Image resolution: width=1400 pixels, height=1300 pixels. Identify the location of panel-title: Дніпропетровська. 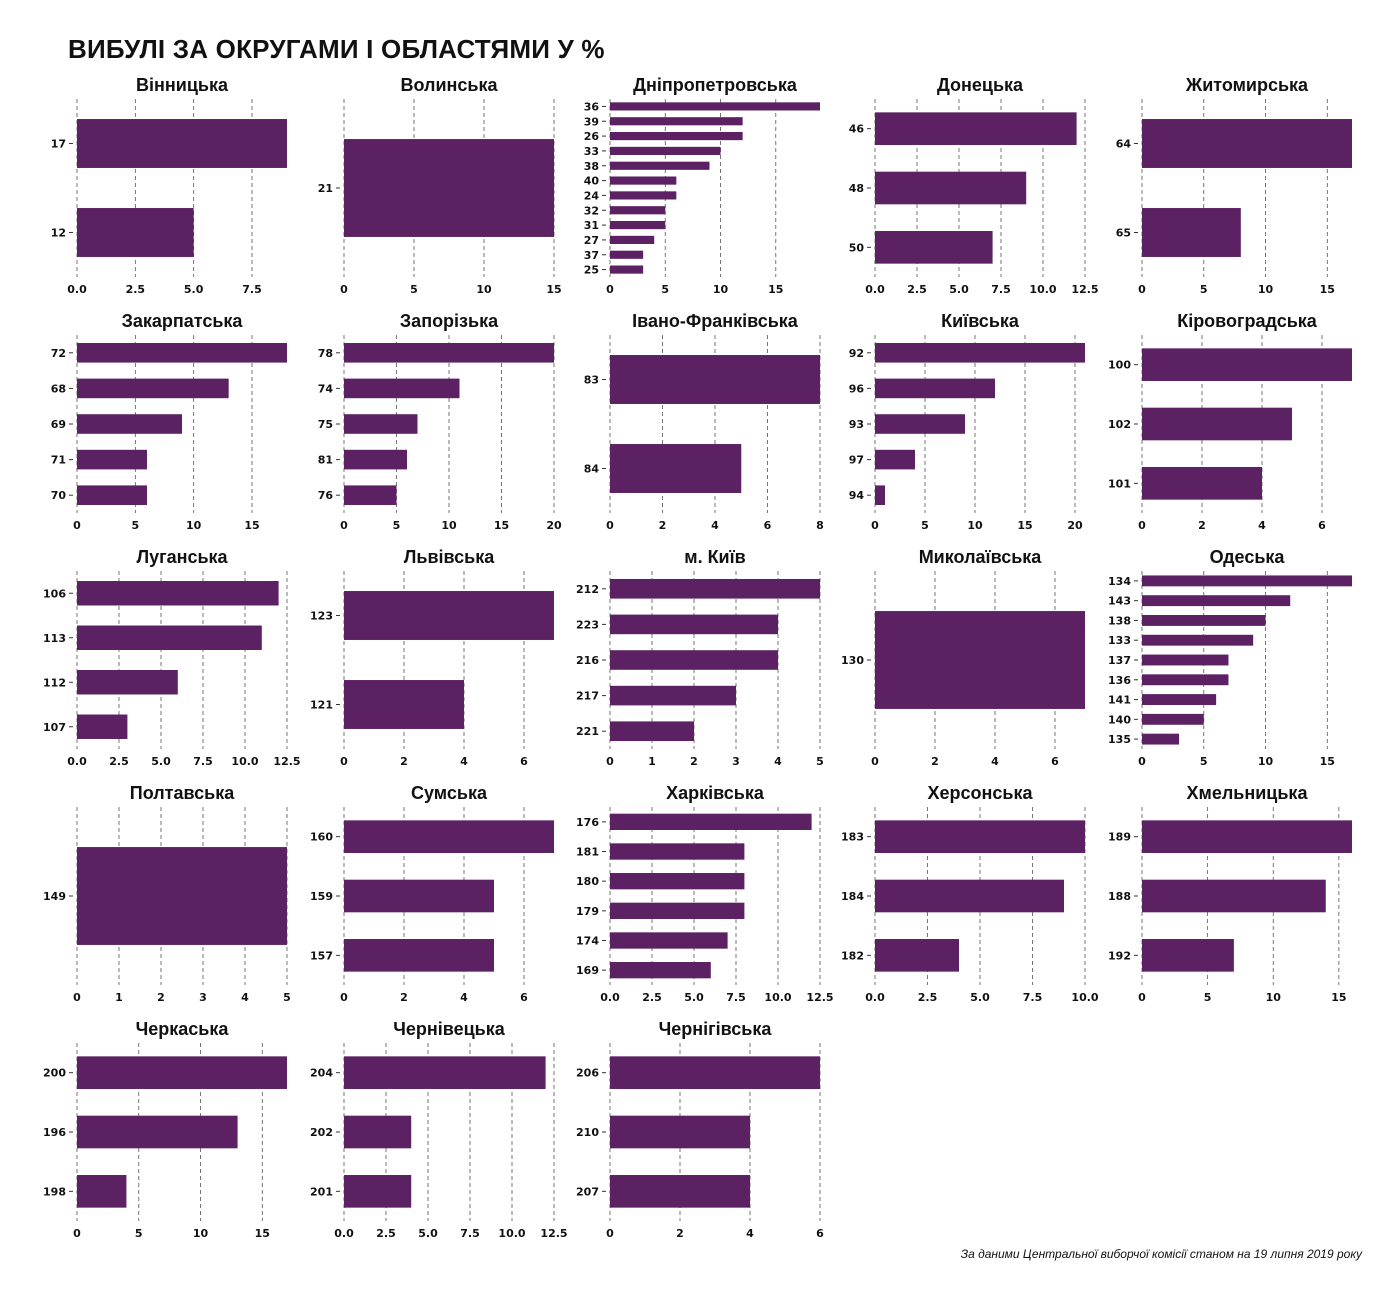
(715, 85).